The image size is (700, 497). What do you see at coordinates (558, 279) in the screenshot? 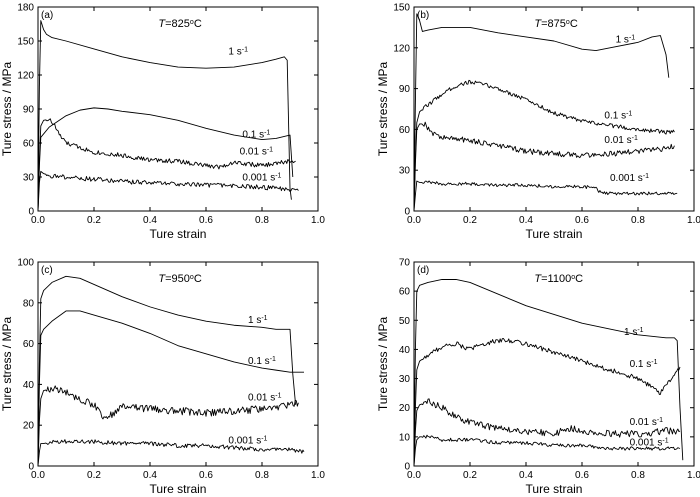
I see `temperature-label: T=1100oC` at bounding box center [558, 279].